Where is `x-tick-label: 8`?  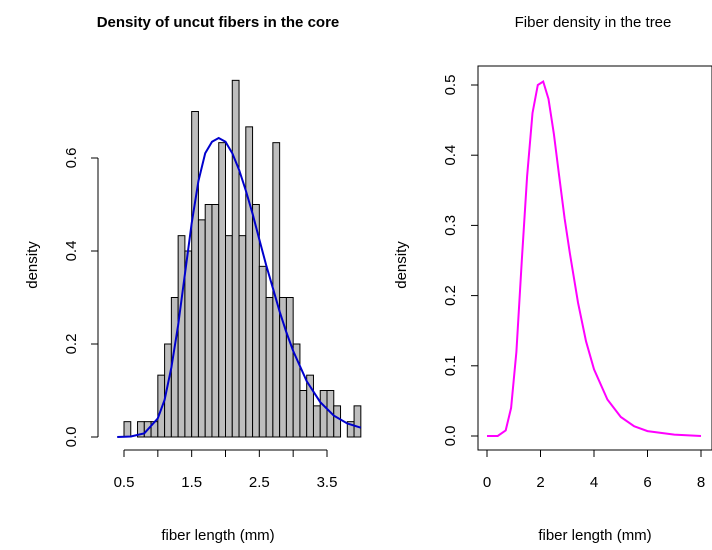
x-tick-label: 8 is located at coordinates (701, 482).